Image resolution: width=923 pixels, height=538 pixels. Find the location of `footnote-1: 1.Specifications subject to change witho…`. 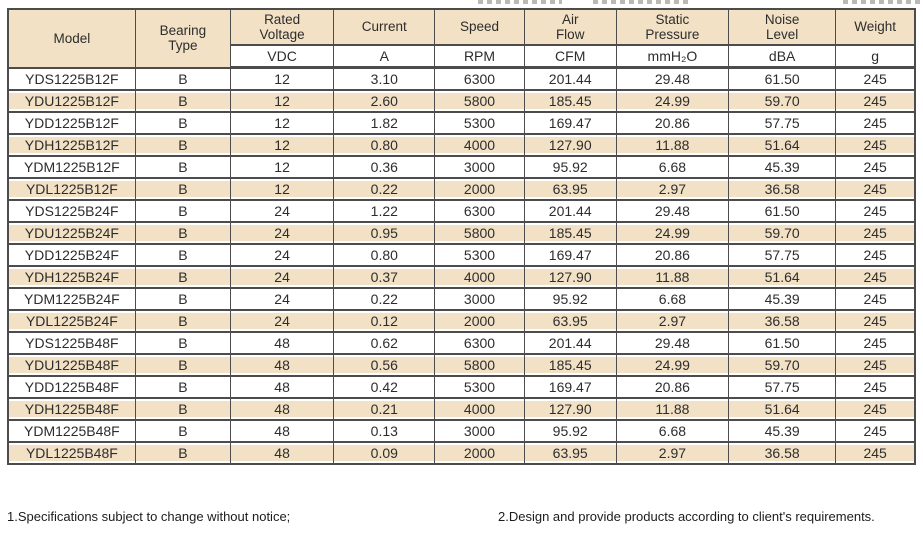

footnote-1: 1.Specifications subject to change witho… is located at coordinates (149, 516).